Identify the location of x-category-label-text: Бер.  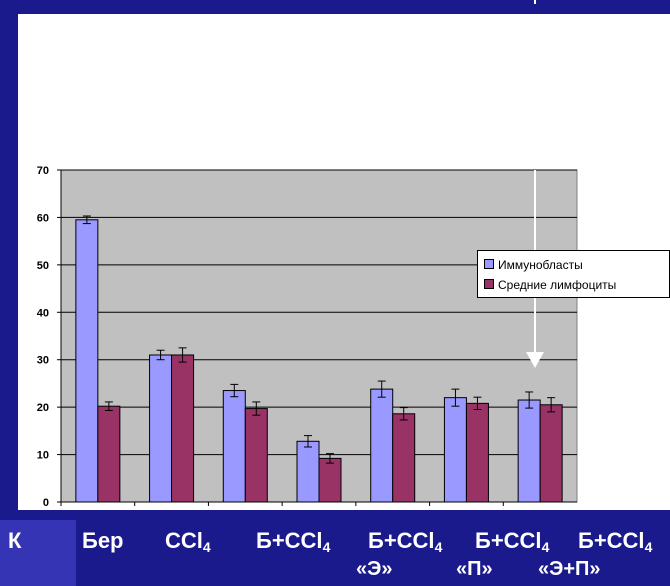
(103, 540).